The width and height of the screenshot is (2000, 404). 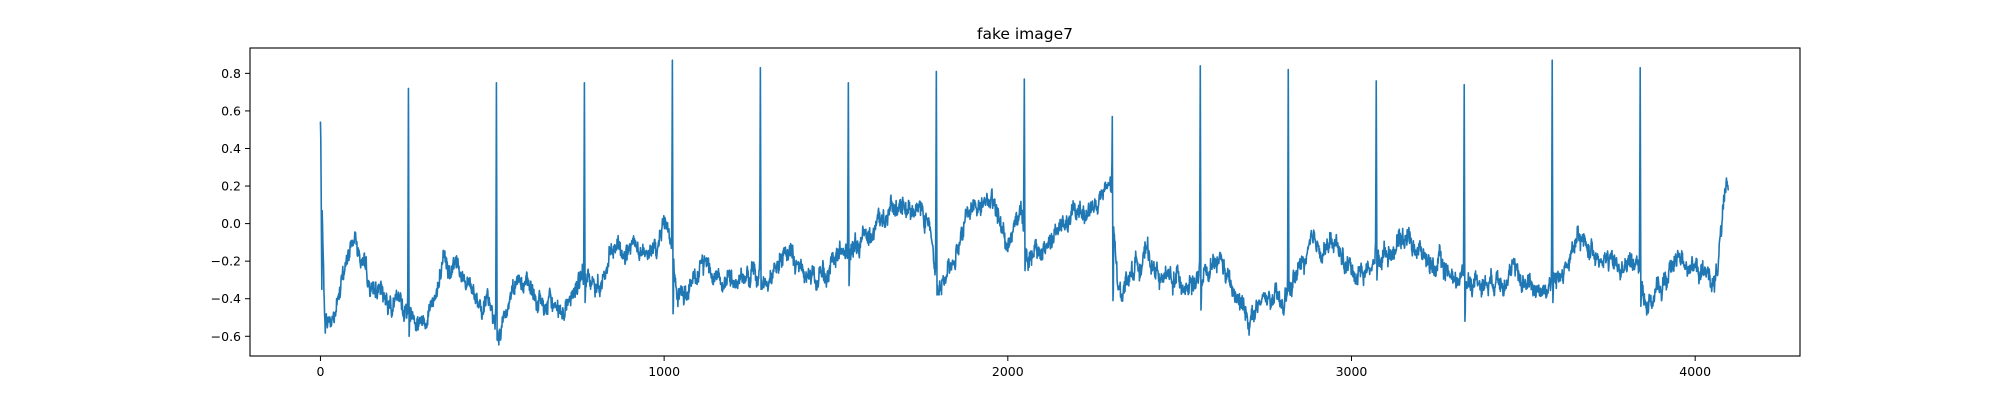 I want to click on x-tick-label: 2000, so click(x=1008, y=371).